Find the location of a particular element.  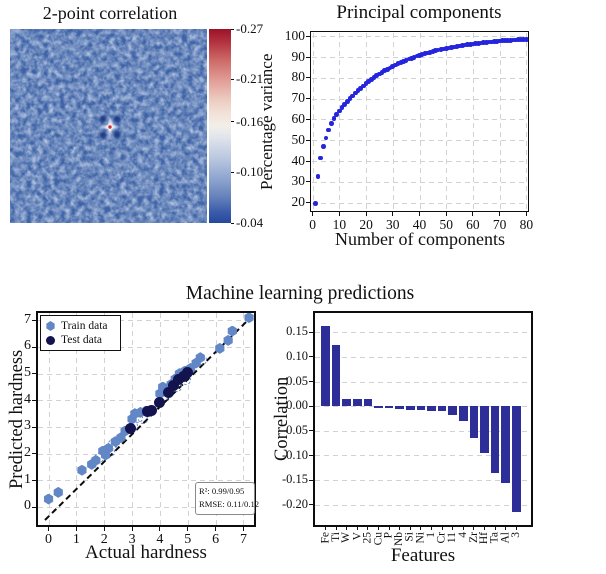

tick-label: 7 is located at coordinates (243, 539).